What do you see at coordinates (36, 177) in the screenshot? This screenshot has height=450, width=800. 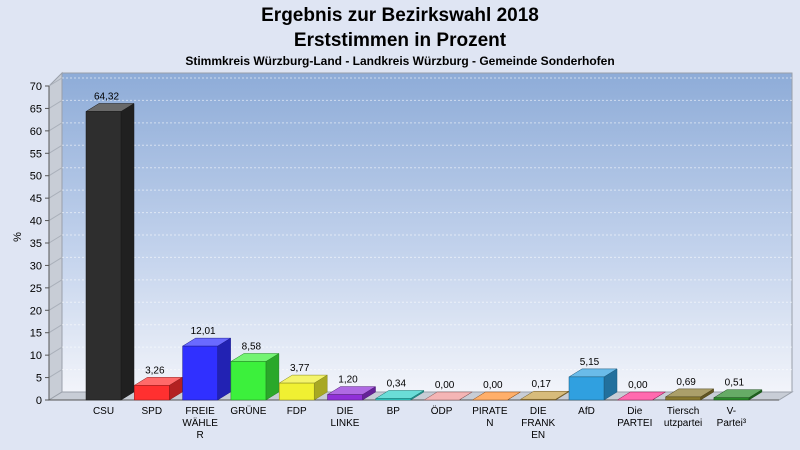 I see `y-tick-label: 50` at bounding box center [36, 177].